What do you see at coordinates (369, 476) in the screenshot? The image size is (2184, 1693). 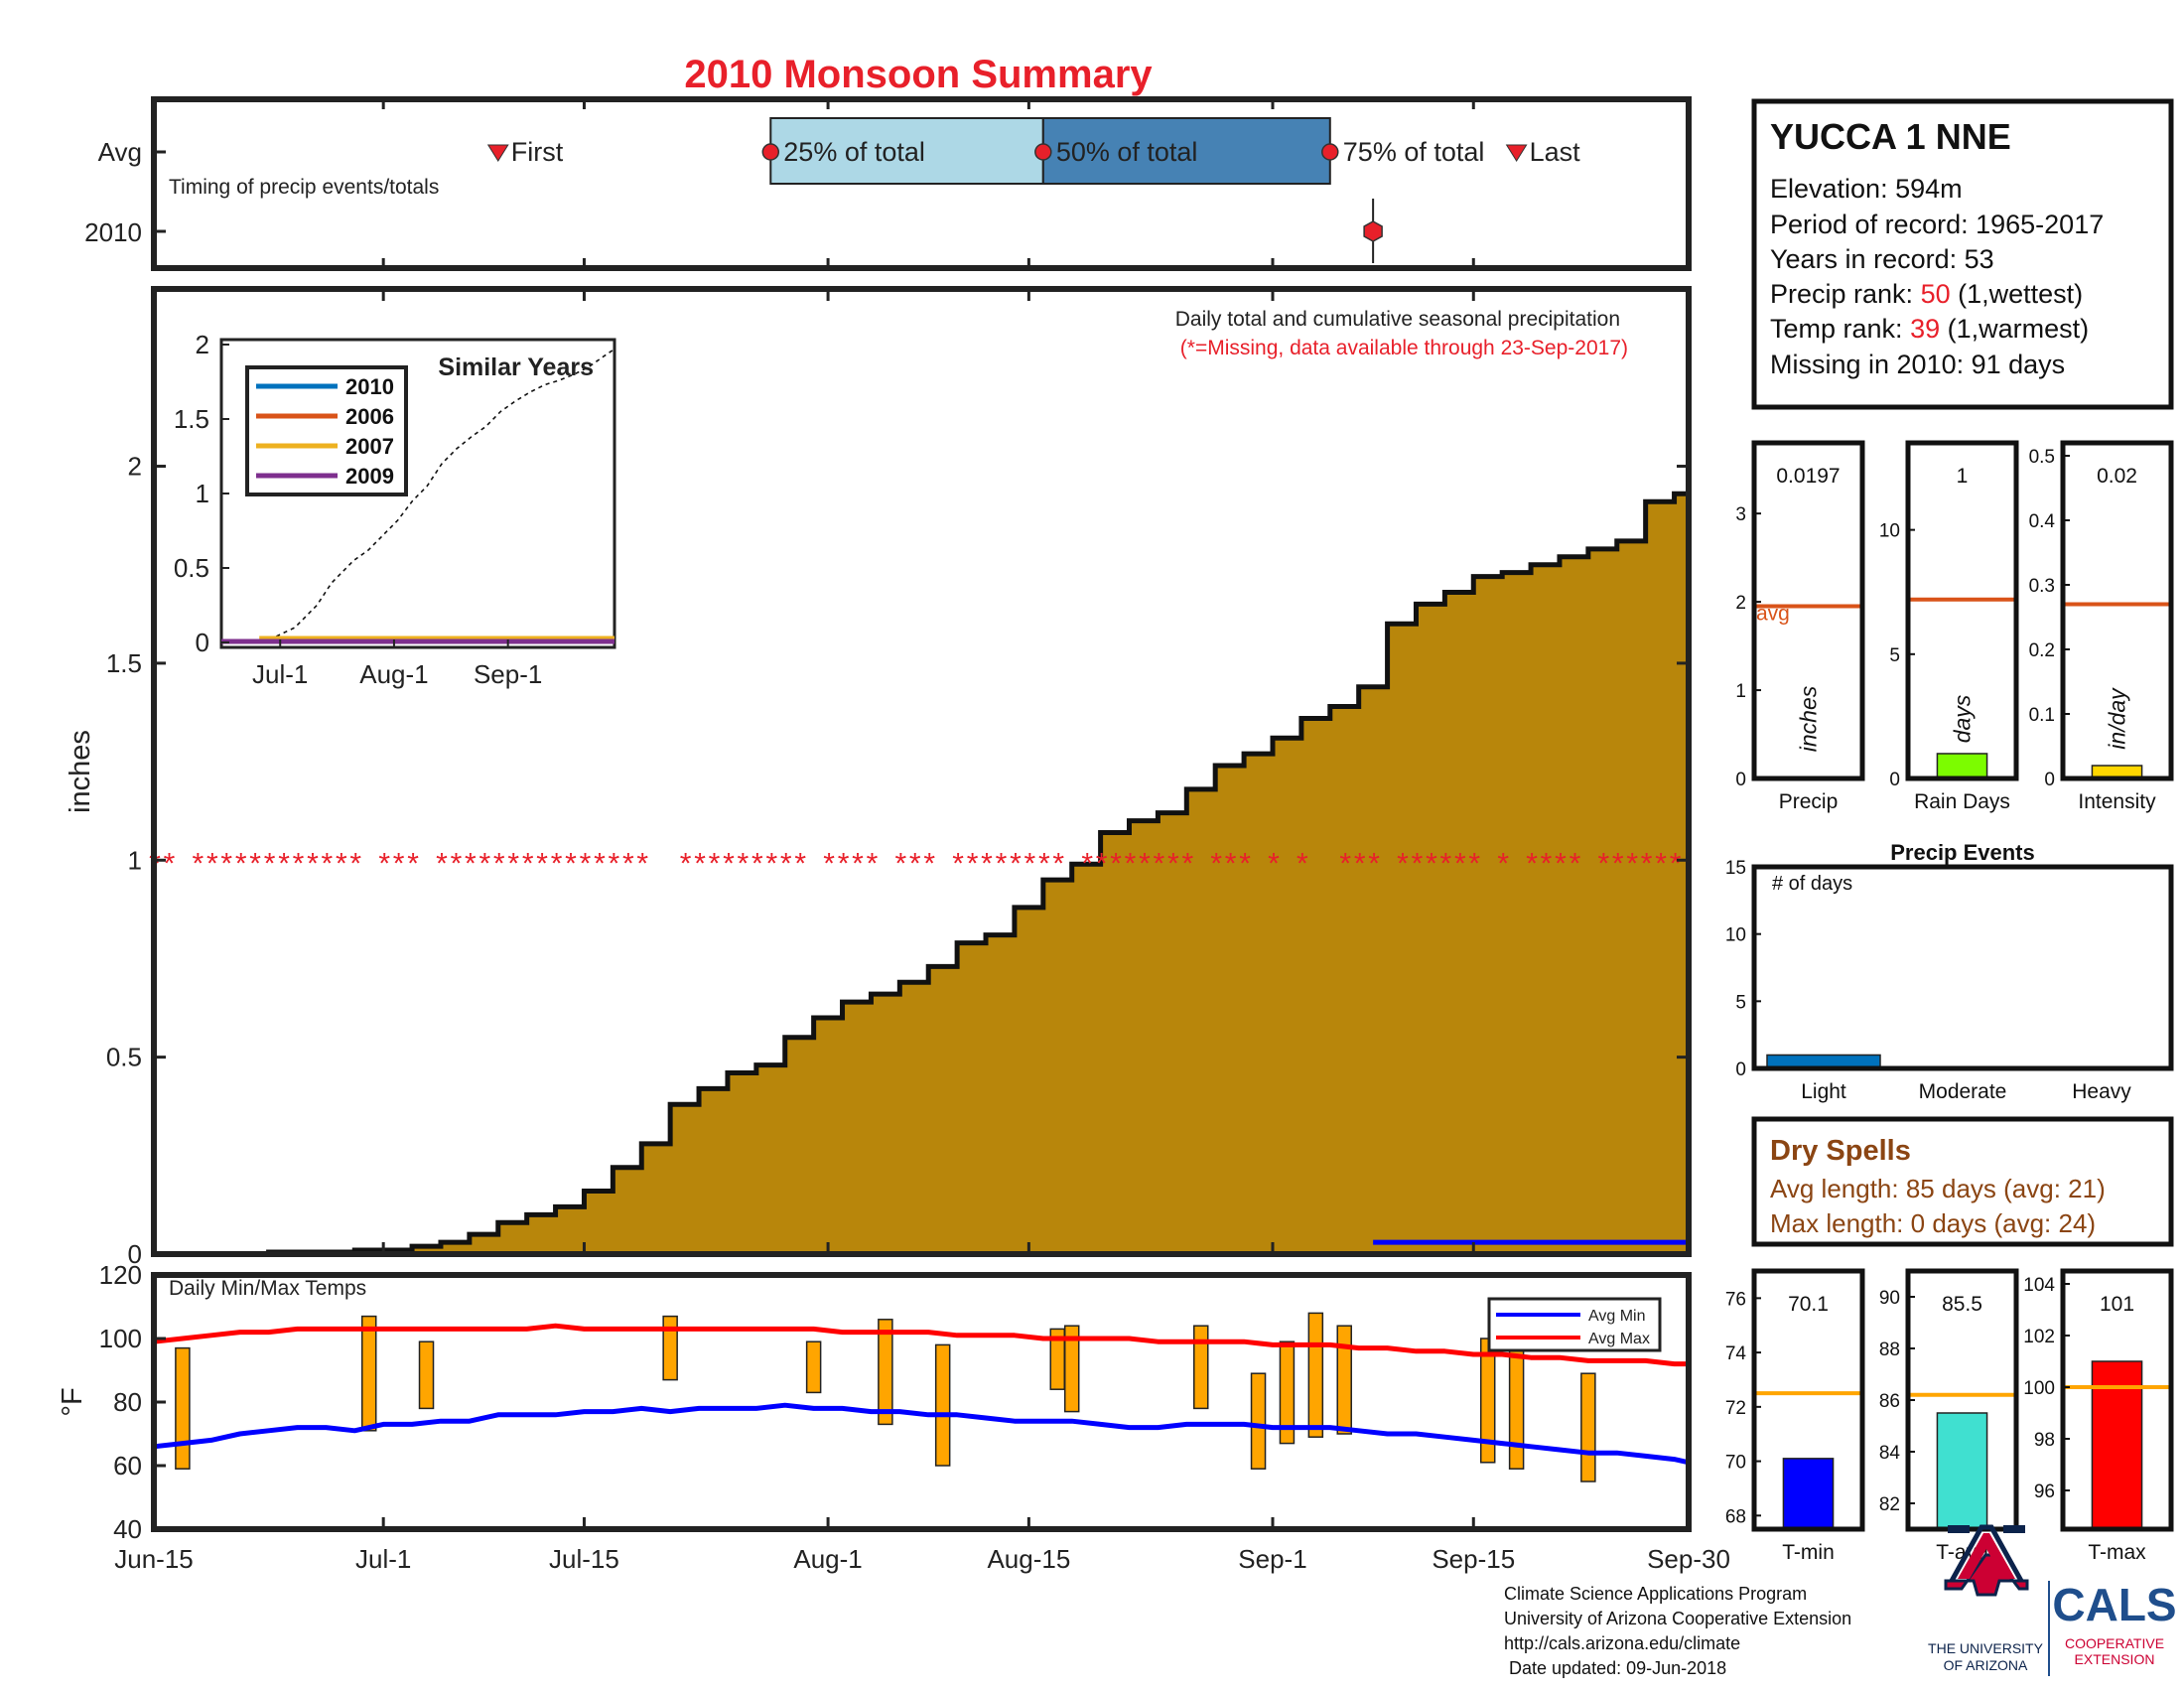 I see `inset-legend-label: 2009` at bounding box center [369, 476].